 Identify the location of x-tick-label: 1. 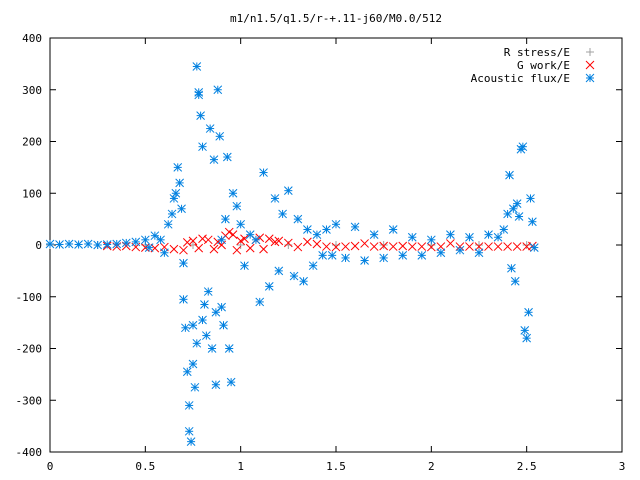
(240, 466).